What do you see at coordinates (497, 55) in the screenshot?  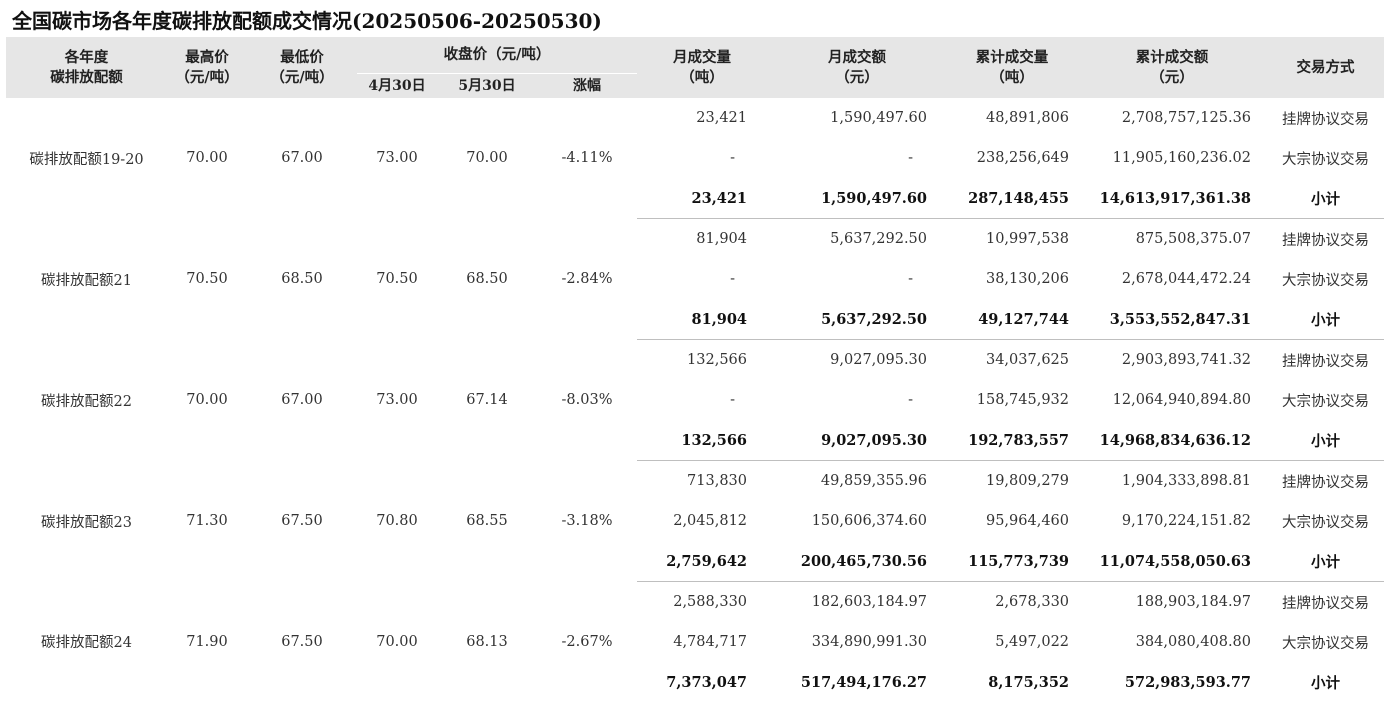 I see `header-close-price-group: 收盘价（元/吨）` at bounding box center [497, 55].